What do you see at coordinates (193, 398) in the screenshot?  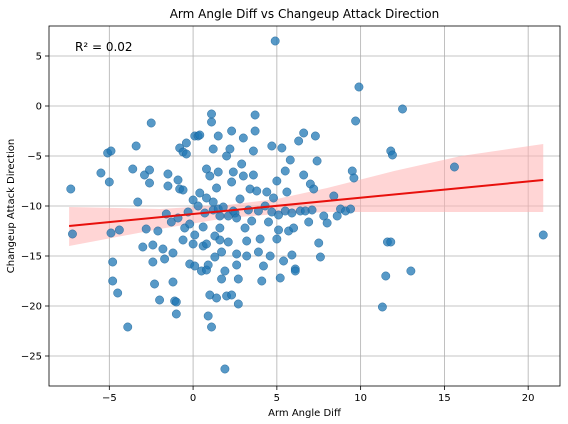 I see `x-tick-label: 0` at bounding box center [193, 398].